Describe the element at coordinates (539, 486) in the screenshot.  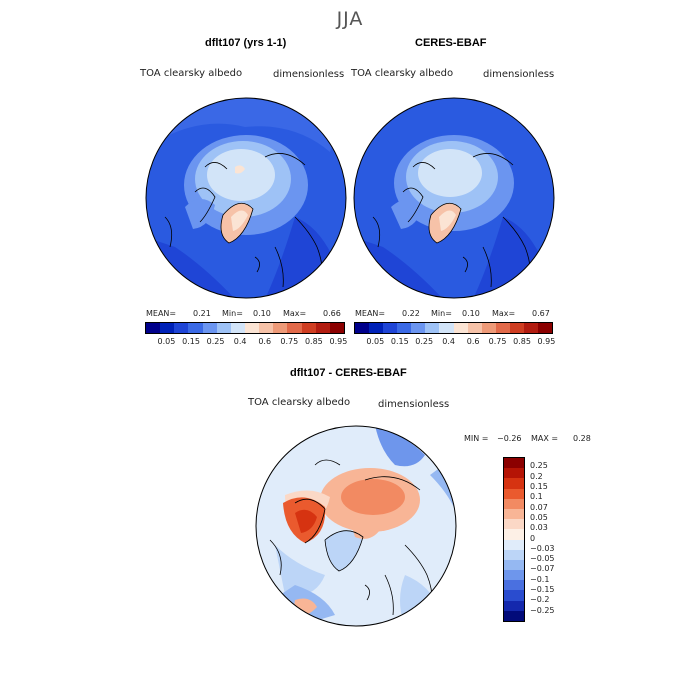
I see `diff-colorbar-tick: 0.15` at that location.